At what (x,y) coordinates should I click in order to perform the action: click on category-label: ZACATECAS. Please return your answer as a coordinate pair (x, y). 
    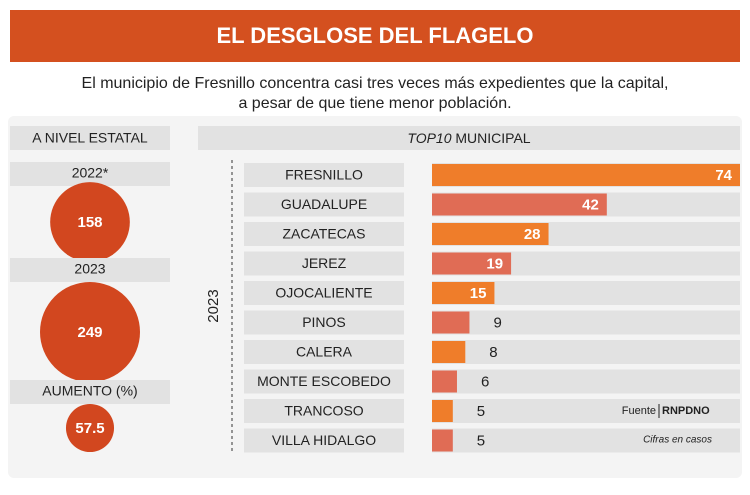
    Looking at the image, I should click on (324, 234).